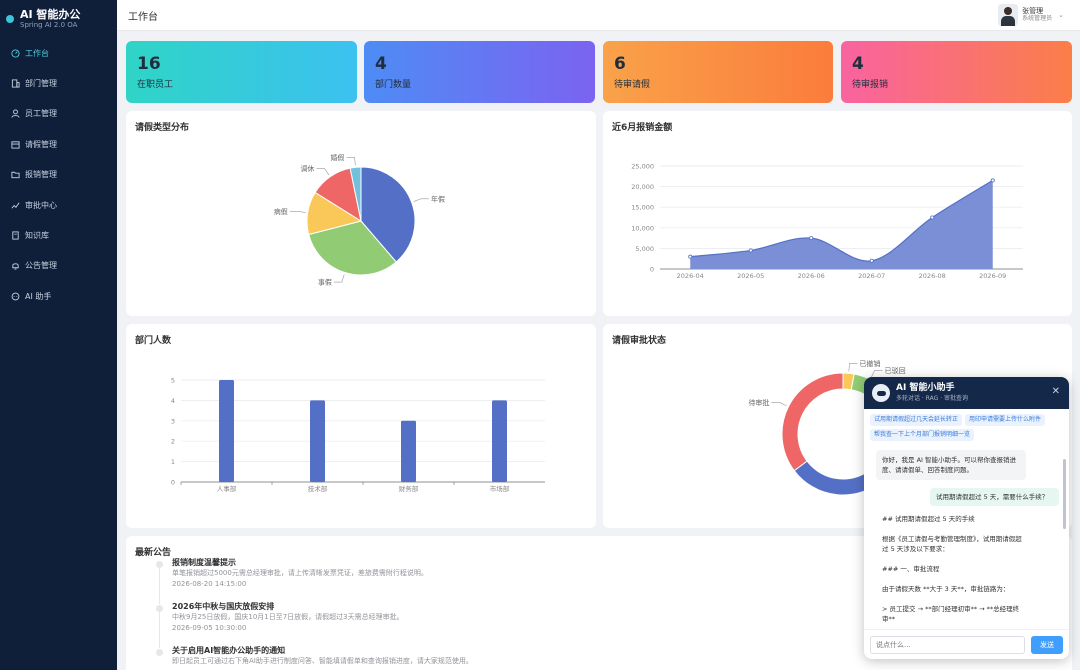 The height and width of the screenshot is (670, 1080). I want to click on stat-value: 4, so click(858, 64).